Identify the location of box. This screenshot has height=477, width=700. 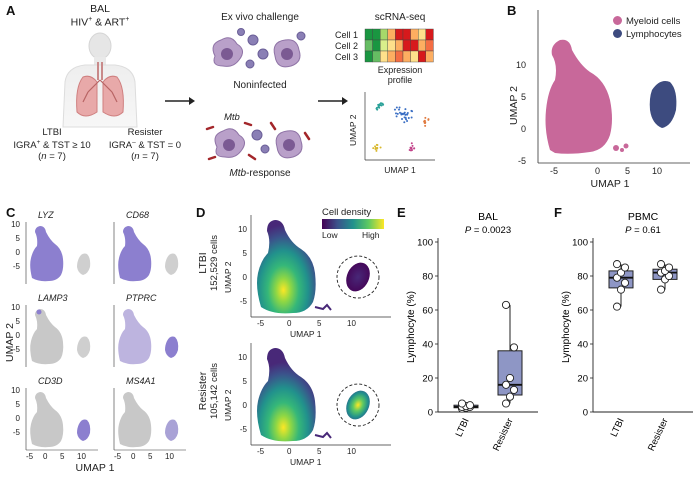
(510, 373).